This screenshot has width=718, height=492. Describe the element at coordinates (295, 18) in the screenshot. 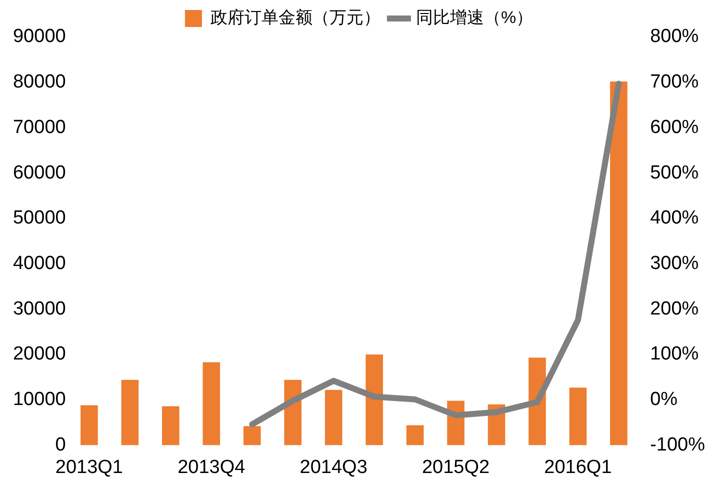

I see `legend-label: 政府订单金额（万元）` at that location.